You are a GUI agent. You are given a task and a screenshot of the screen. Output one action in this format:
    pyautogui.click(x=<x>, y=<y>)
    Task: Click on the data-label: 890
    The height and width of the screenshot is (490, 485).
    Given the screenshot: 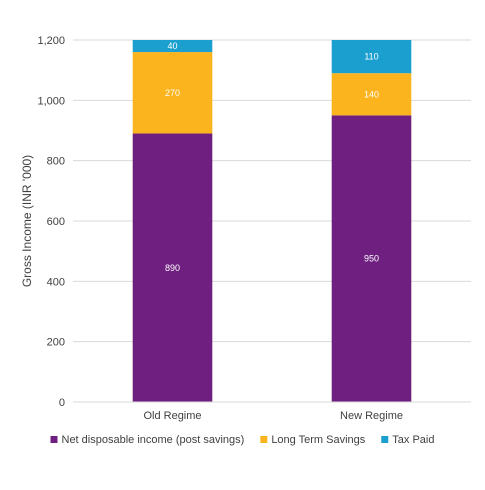 What is the action you would take?
    pyautogui.click(x=172, y=268)
    